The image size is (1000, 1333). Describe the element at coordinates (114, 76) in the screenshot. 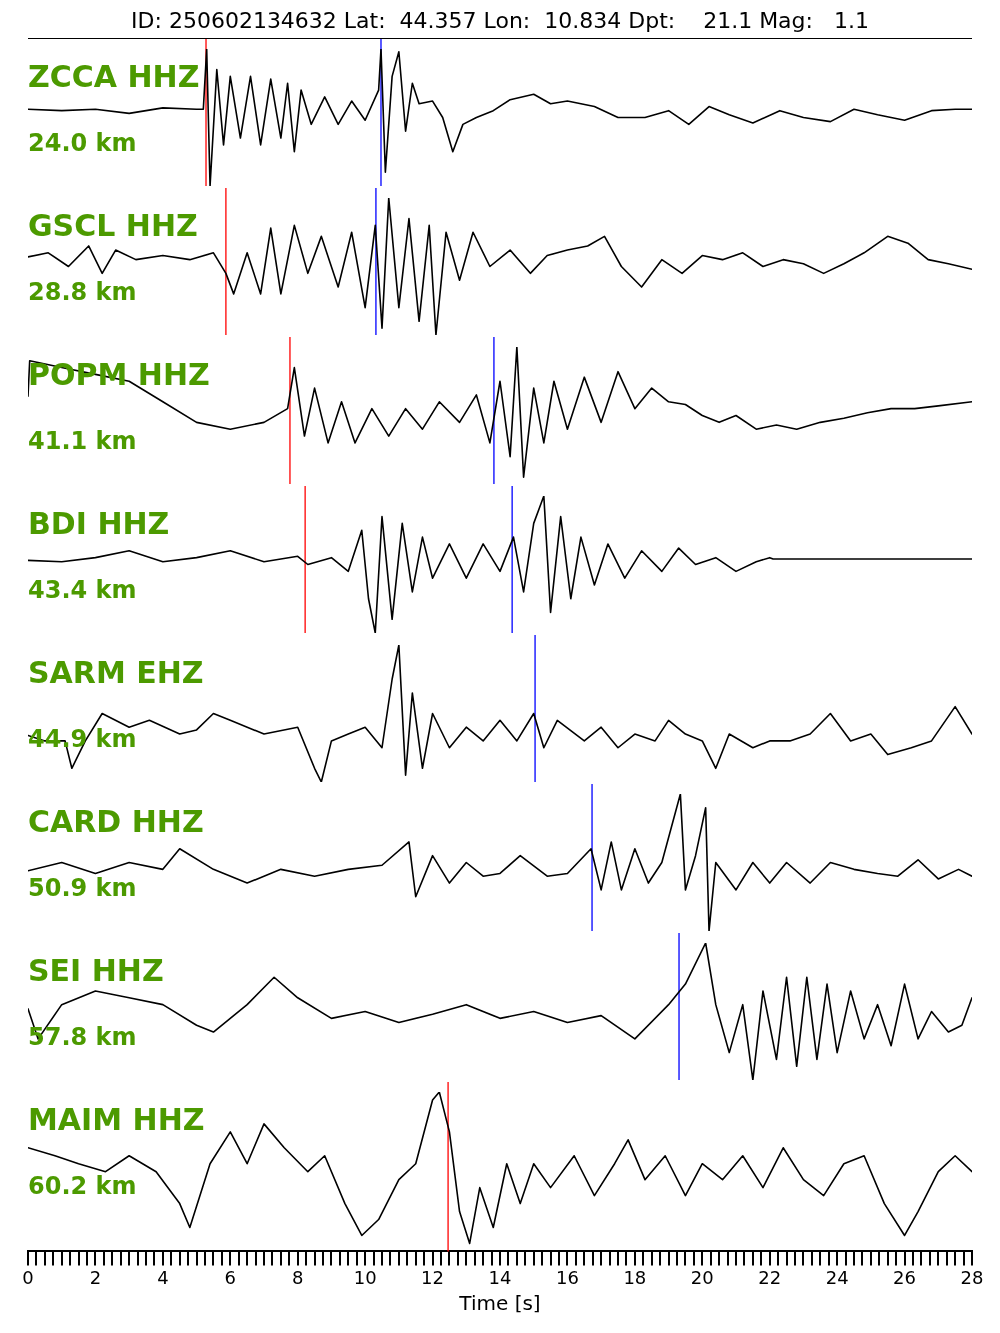

I see `annotation: ZCCA HHZ` at that location.